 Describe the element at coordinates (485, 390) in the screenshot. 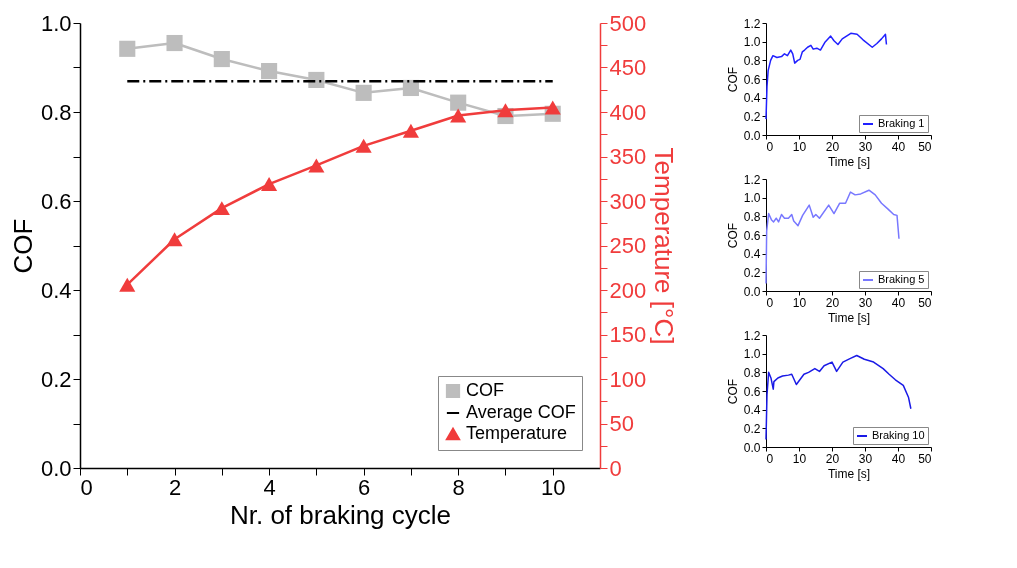

I see `legend-label: COF` at that location.